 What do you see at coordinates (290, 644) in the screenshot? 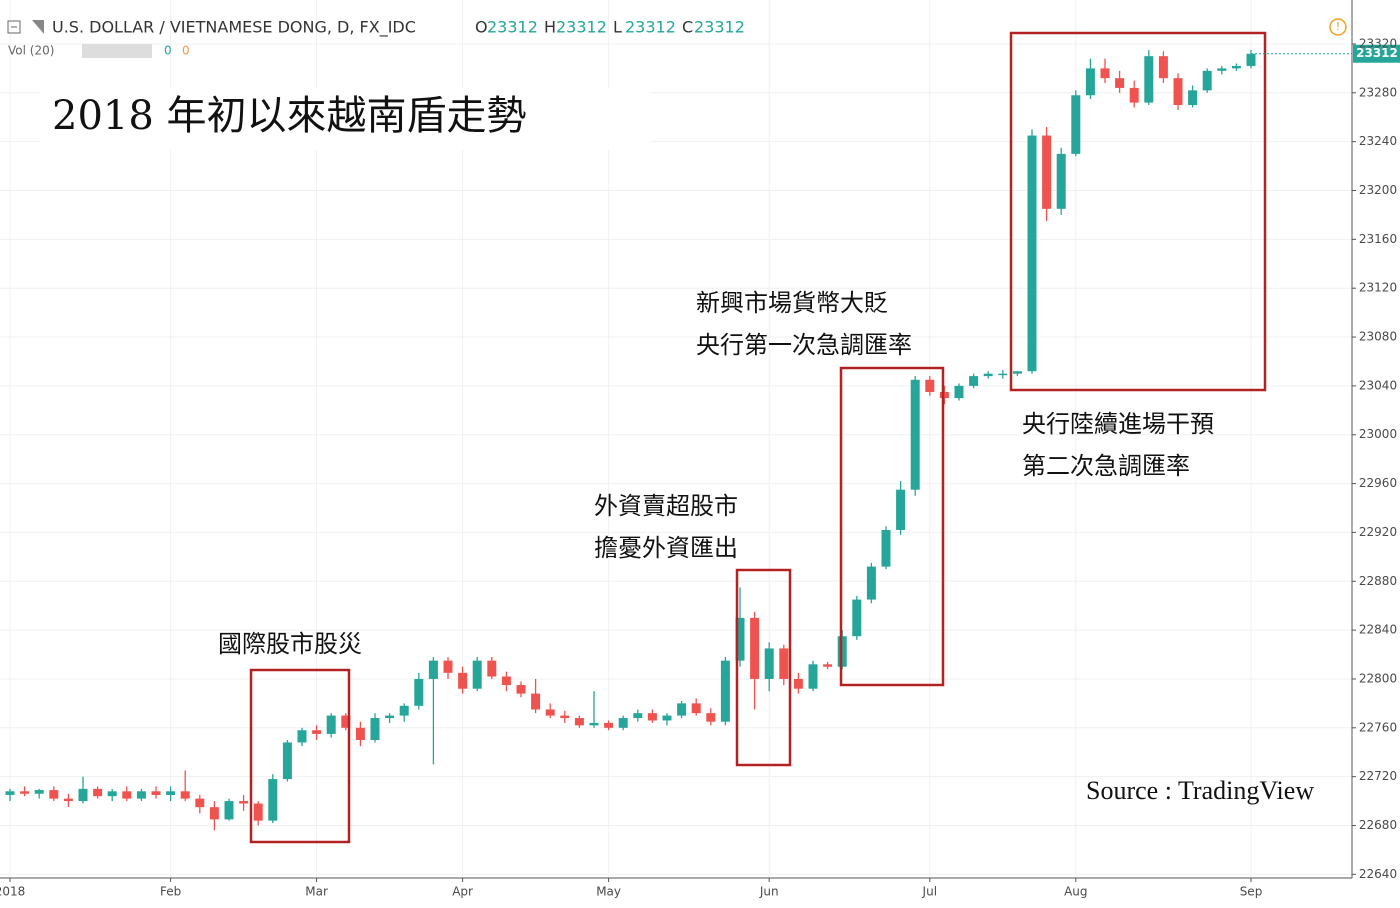
I see `annotation-line: 國際股市股災` at bounding box center [290, 644].